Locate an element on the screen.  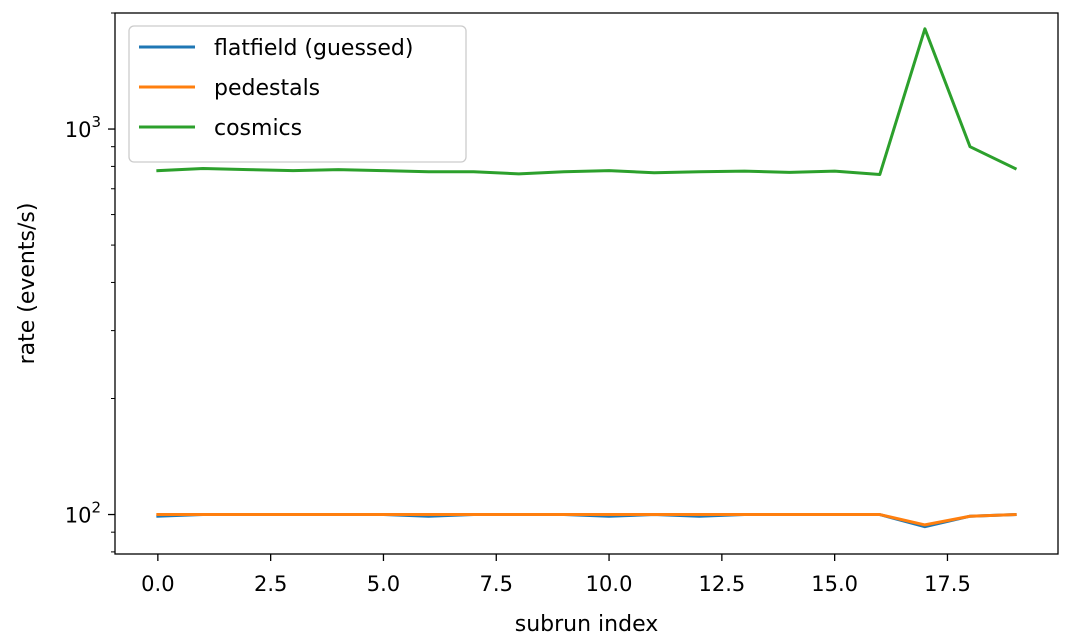
x-tick-label: 7.5 is located at coordinates (496, 584).